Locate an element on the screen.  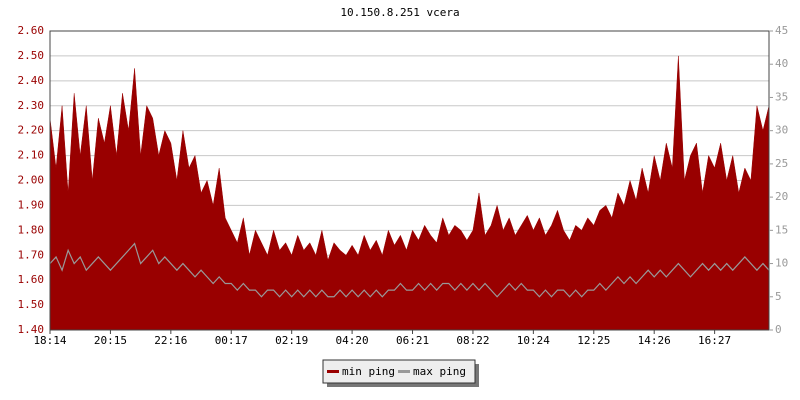
legend-label: min ping is located at coordinates (368, 371).